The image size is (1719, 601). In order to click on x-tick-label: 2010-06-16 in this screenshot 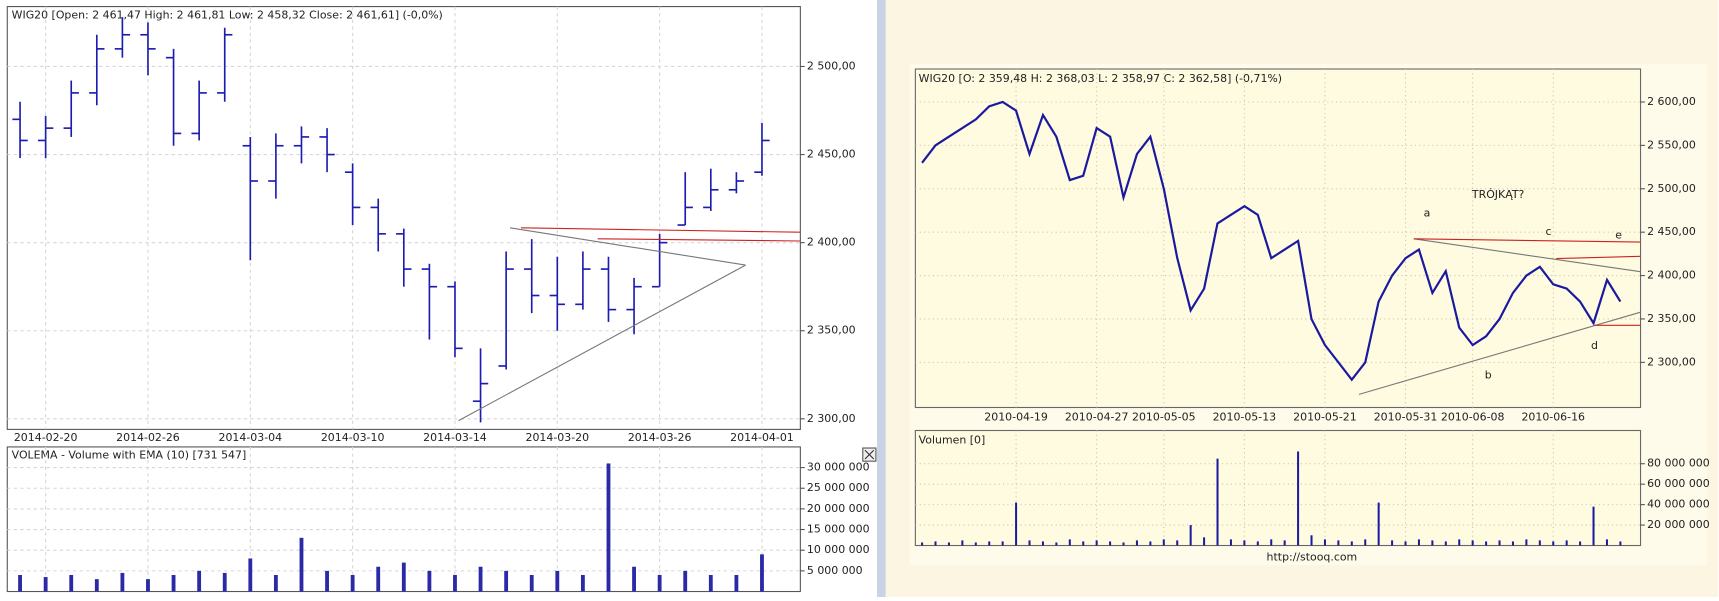, I will do `click(1553, 416)`.